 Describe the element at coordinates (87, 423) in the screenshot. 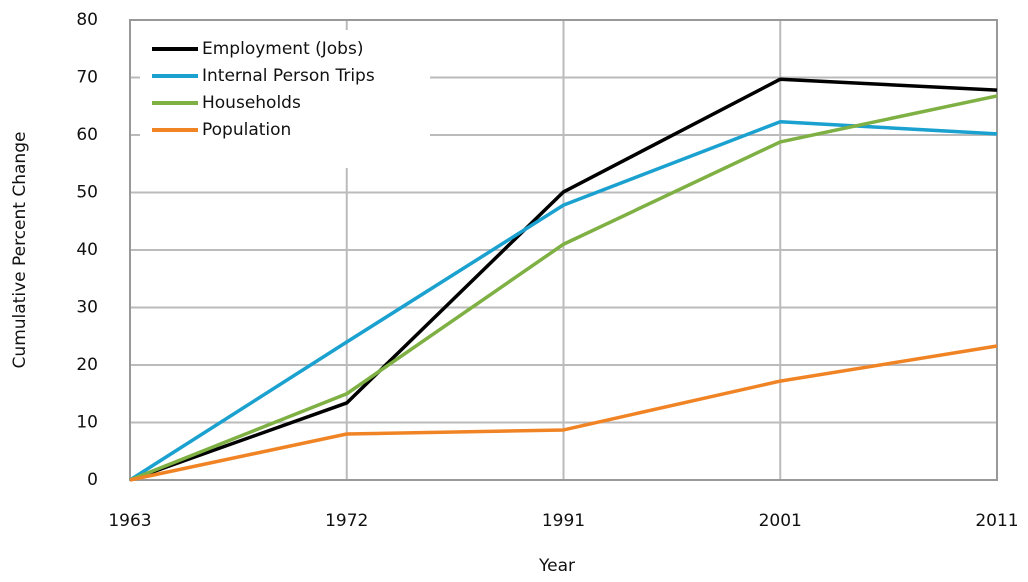

I see `y-tick-label: 10` at that location.